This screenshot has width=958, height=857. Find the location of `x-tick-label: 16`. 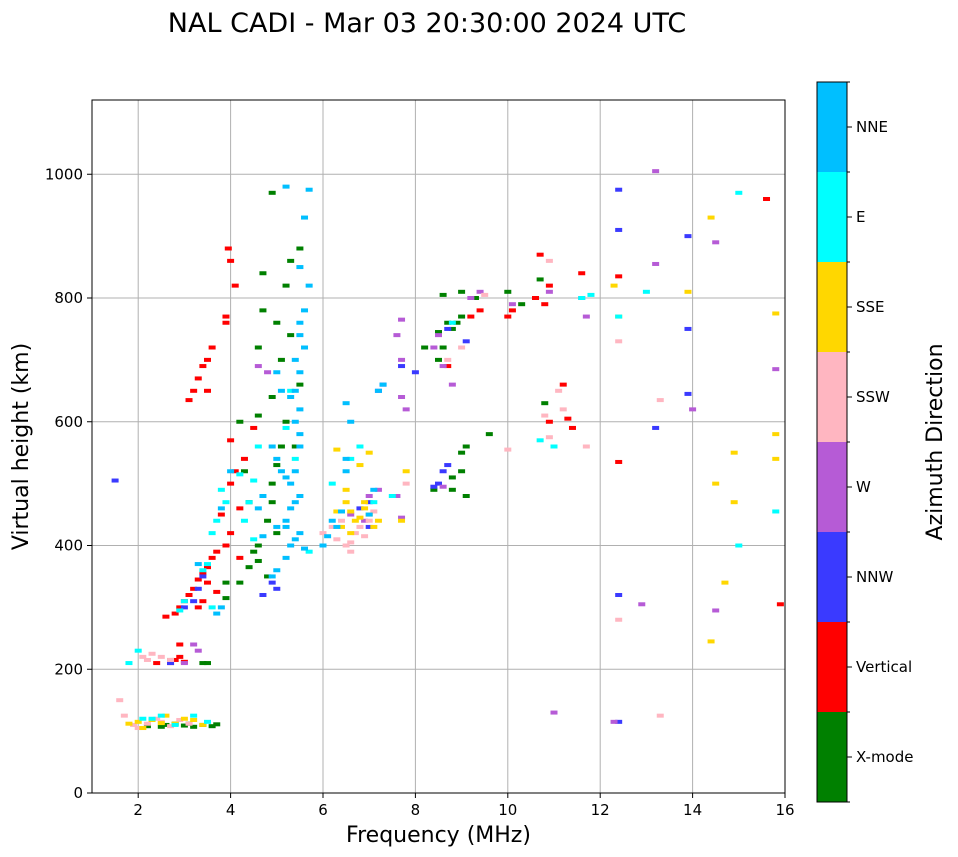

x-tick-label: 16 is located at coordinates (784, 810).